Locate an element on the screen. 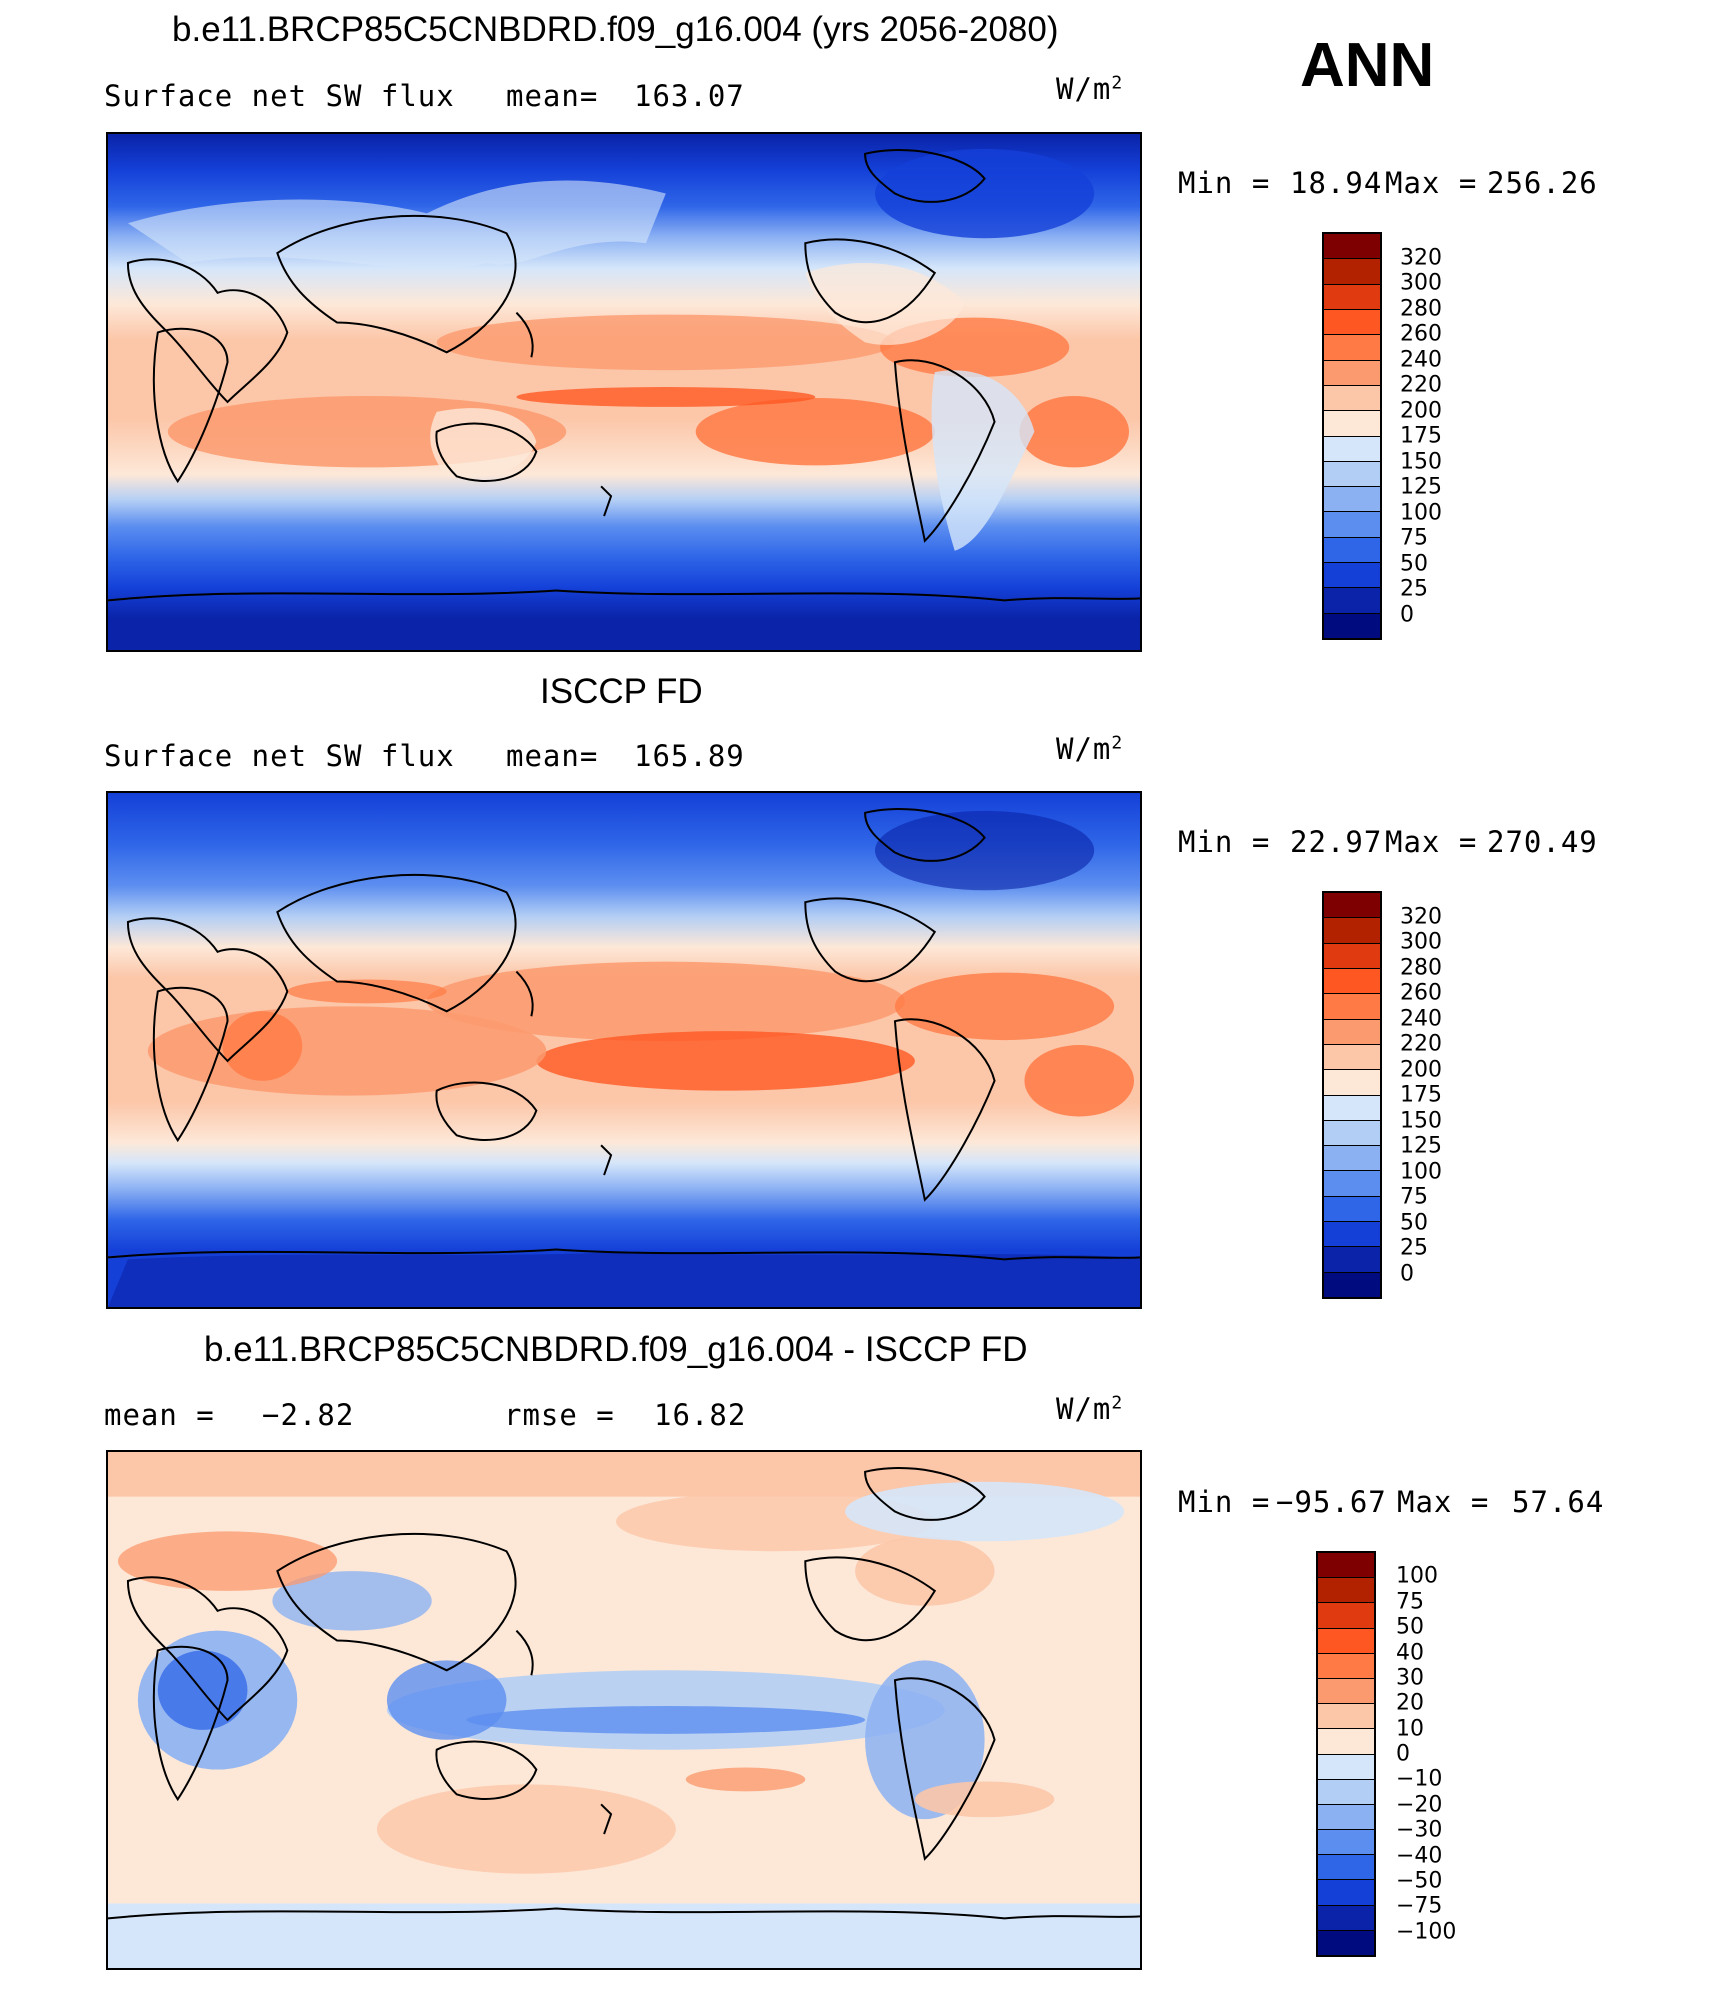 The image size is (1710, 1991). colorbar-tick: −30 is located at coordinates (1419, 1830).